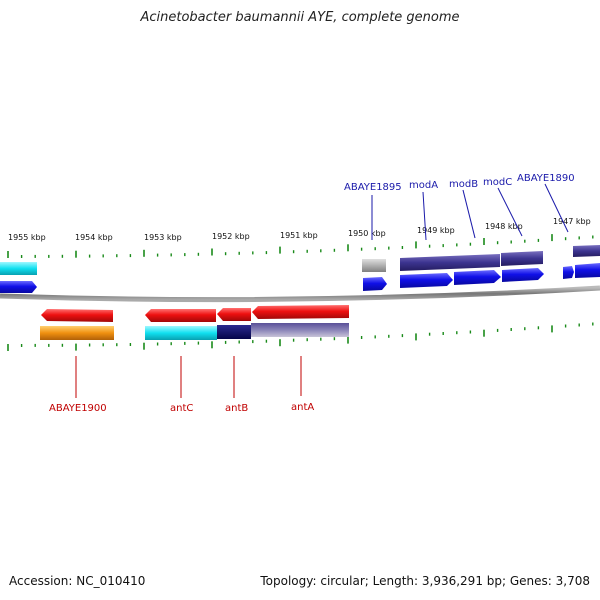 The width and height of the screenshot is (600, 600). I want to click on inner-tick-marks, so click(300, 336).